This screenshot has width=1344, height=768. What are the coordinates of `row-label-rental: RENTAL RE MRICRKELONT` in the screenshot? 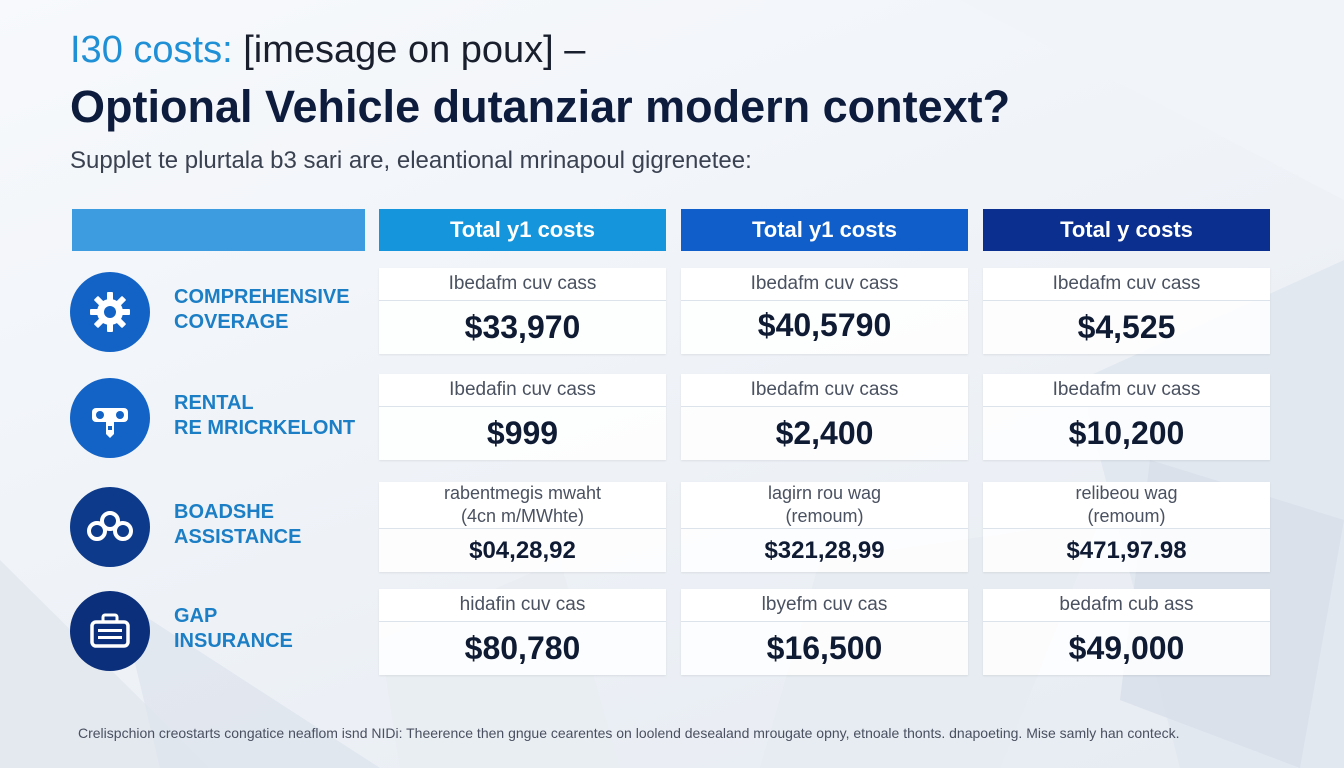 It's located at (220, 418).